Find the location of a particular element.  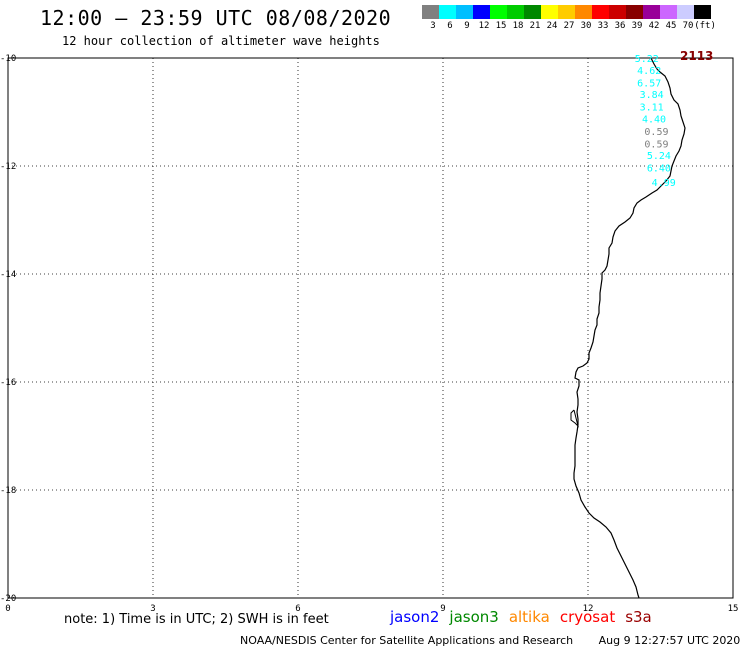

satellite-s3a: s3a is located at coordinates (638, 617).